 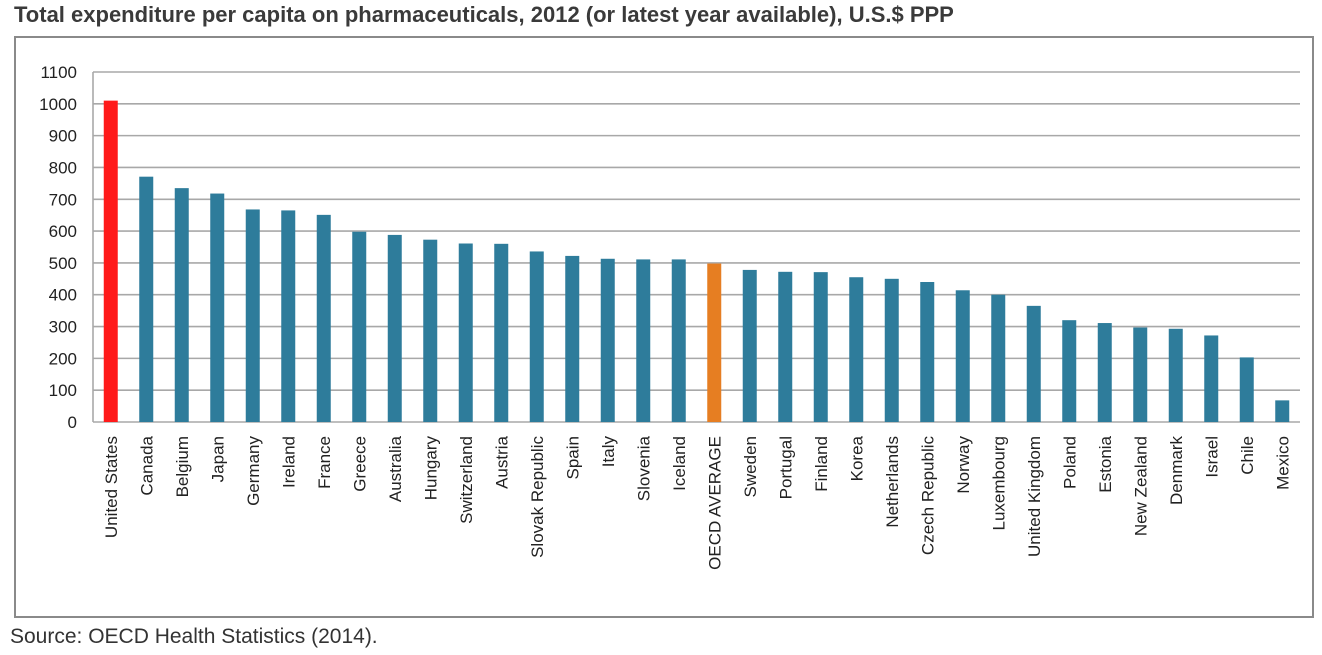 What do you see at coordinates (1247, 455) in the screenshot?
I see `x-category-label: Chile` at bounding box center [1247, 455].